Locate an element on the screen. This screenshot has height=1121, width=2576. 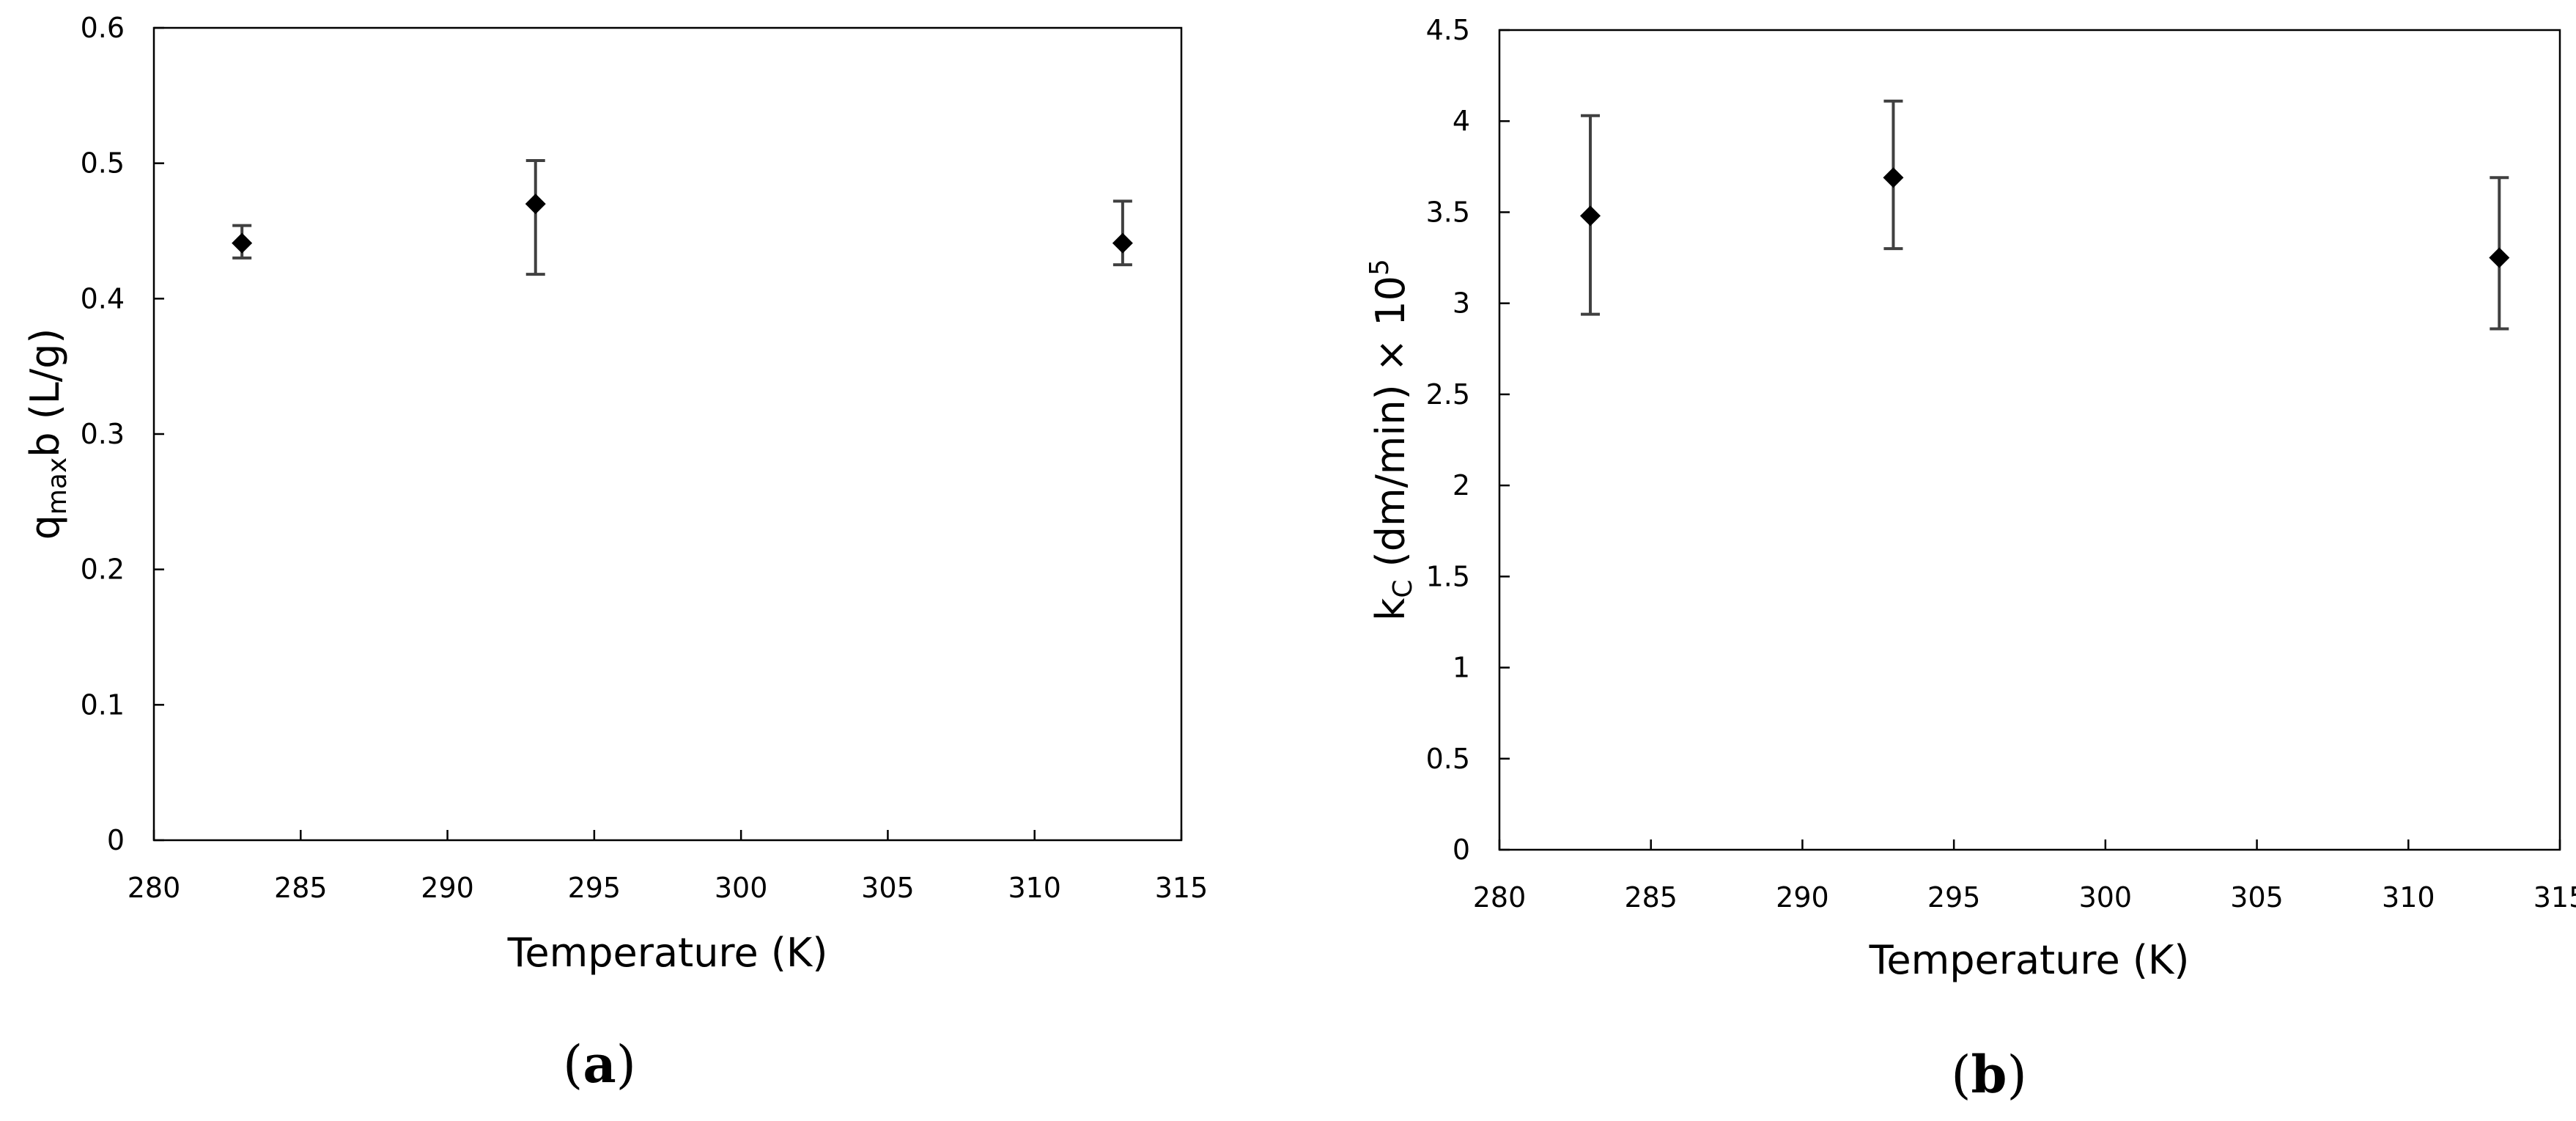
panel-a-label-close: ) is located at coordinates (626, 1064).